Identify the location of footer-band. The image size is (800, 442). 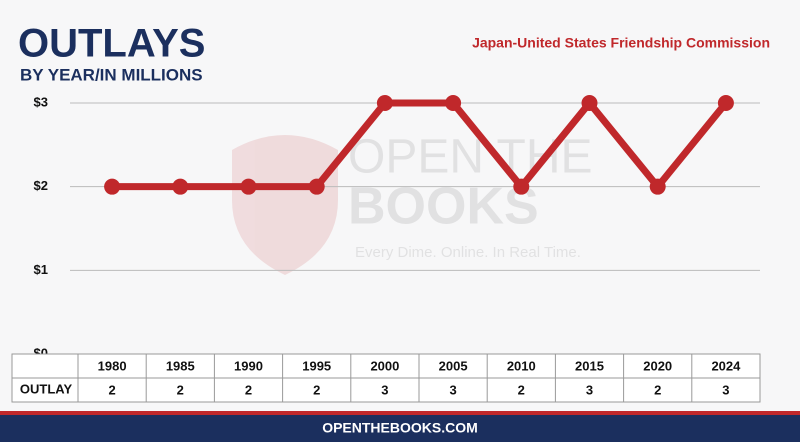
(400, 428).